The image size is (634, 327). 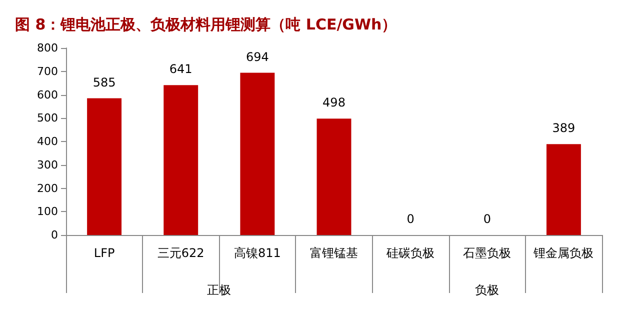 What do you see at coordinates (410, 253) in the screenshot?
I see `x-tick-label: 硅碳负极` at bounding box center [410, 253].